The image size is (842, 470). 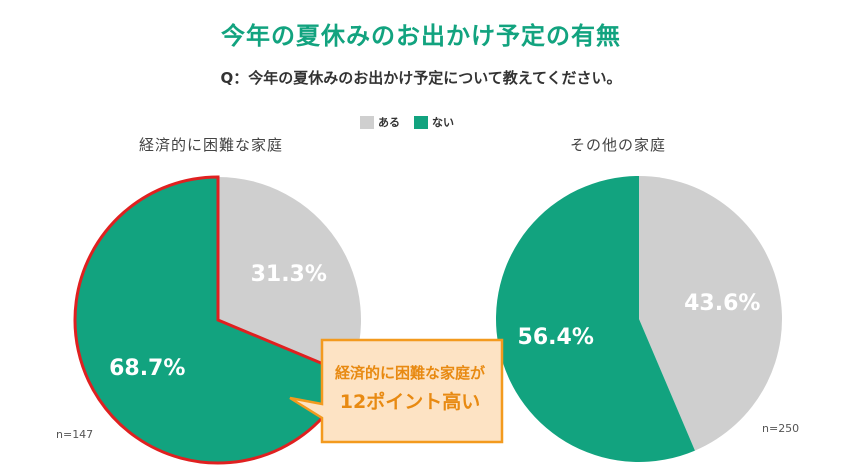 I want to click on pie-title-other: その他の家庭, so click(x=618, y=145).